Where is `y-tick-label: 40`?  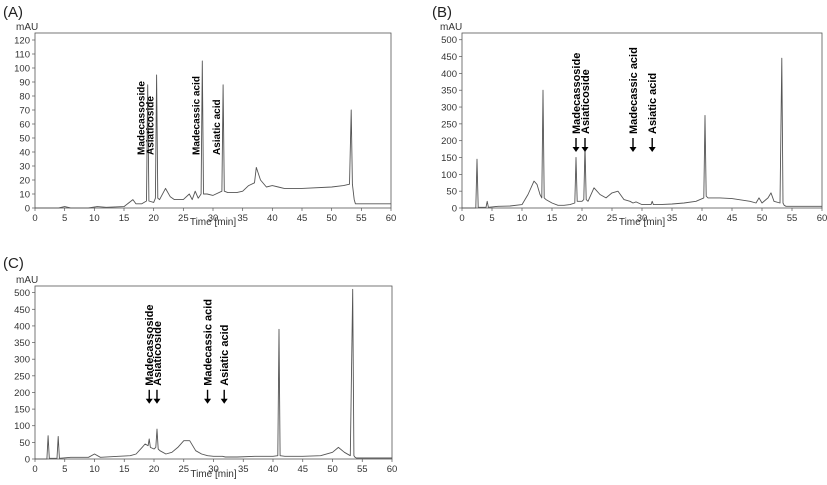 y-tick-label: 40 is located at coordinates (24, 153).